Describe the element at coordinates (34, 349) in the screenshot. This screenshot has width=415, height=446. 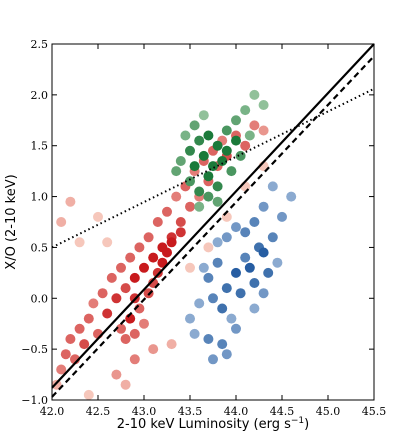
I see `y-tick-label: −0.5` at that location.